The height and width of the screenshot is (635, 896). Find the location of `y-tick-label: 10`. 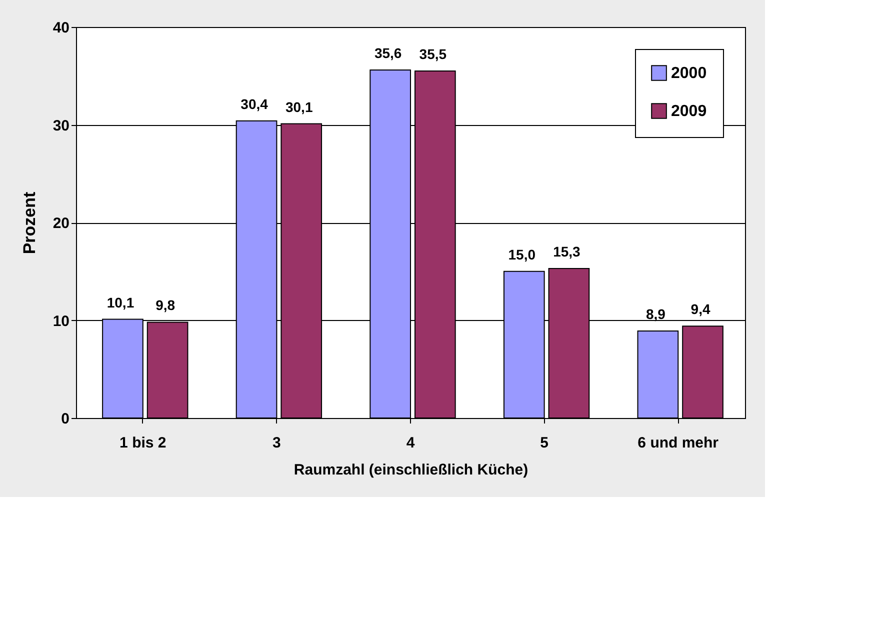

y-tick-label: 10 is located at coordinates (61, 321).